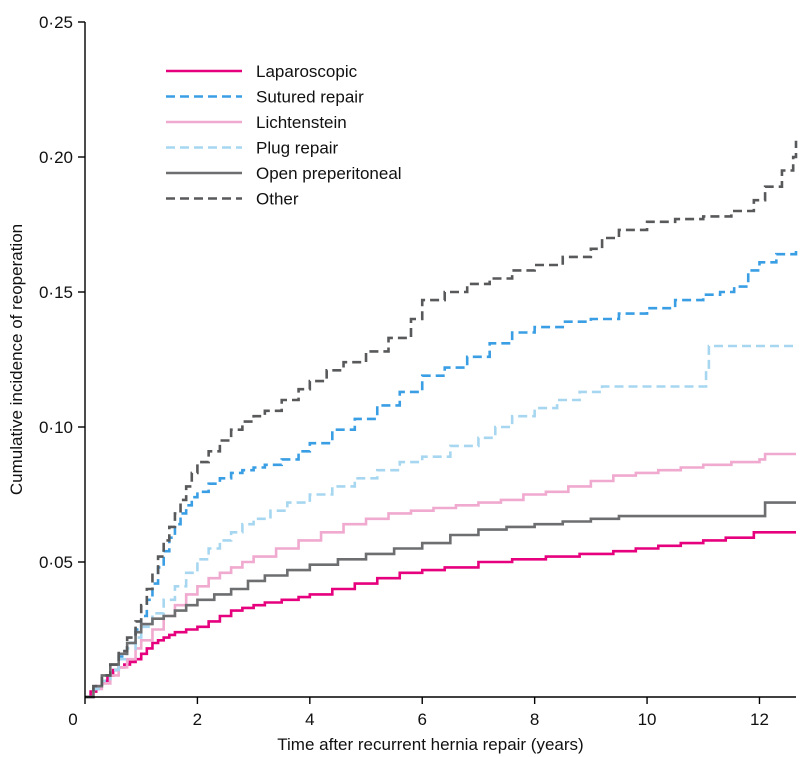 The width and height of the screenshot is (804, 757). Describe the element at coordinates (56, 22) in the screenshot. I see `y-tick-label-4: 0·25` at that location.